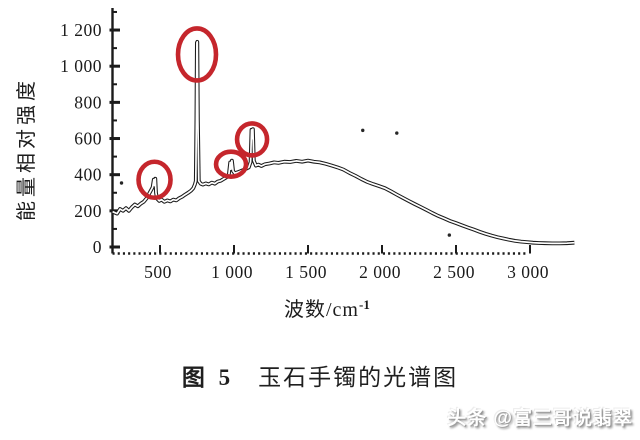 The image size is (640, 440). What do you see at coordinates (380, 272) in the screenshot?
I see `x-tick-label: 2 000` at bounding box center [380, 272].